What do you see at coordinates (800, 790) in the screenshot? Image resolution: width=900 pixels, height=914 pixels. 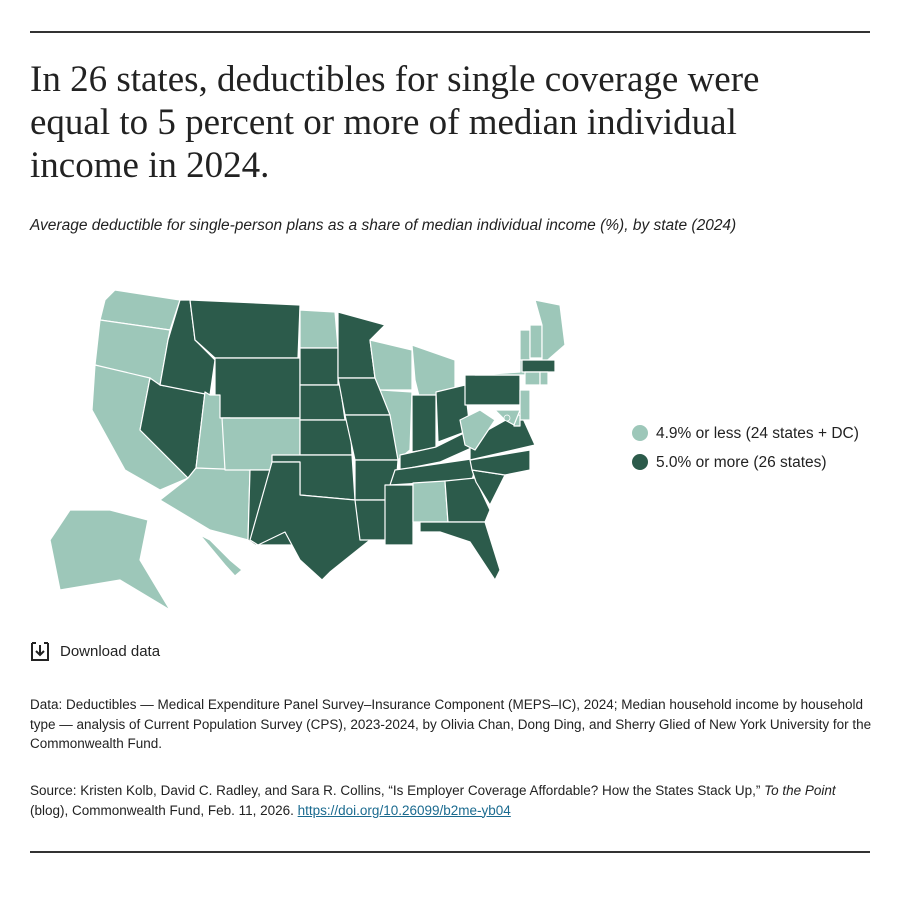 I see `source-publication: To the Point` at bounding box center [800, 790].